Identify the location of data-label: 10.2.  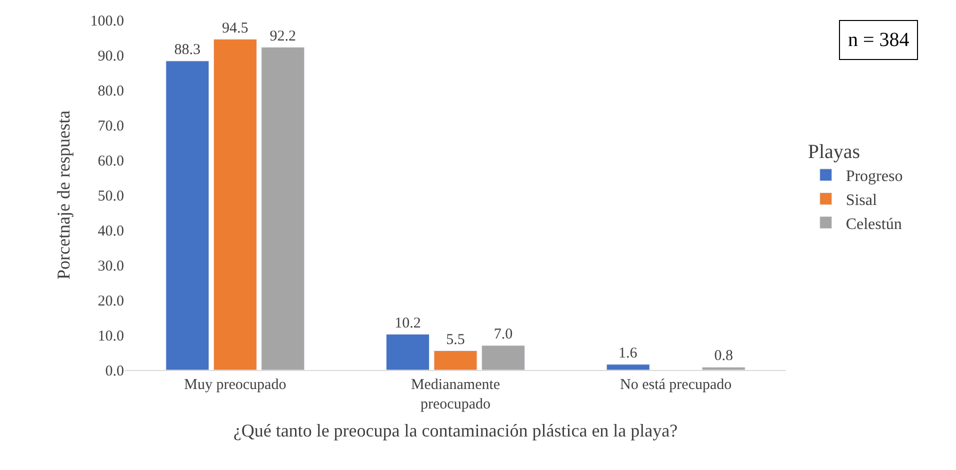
(407, 323).